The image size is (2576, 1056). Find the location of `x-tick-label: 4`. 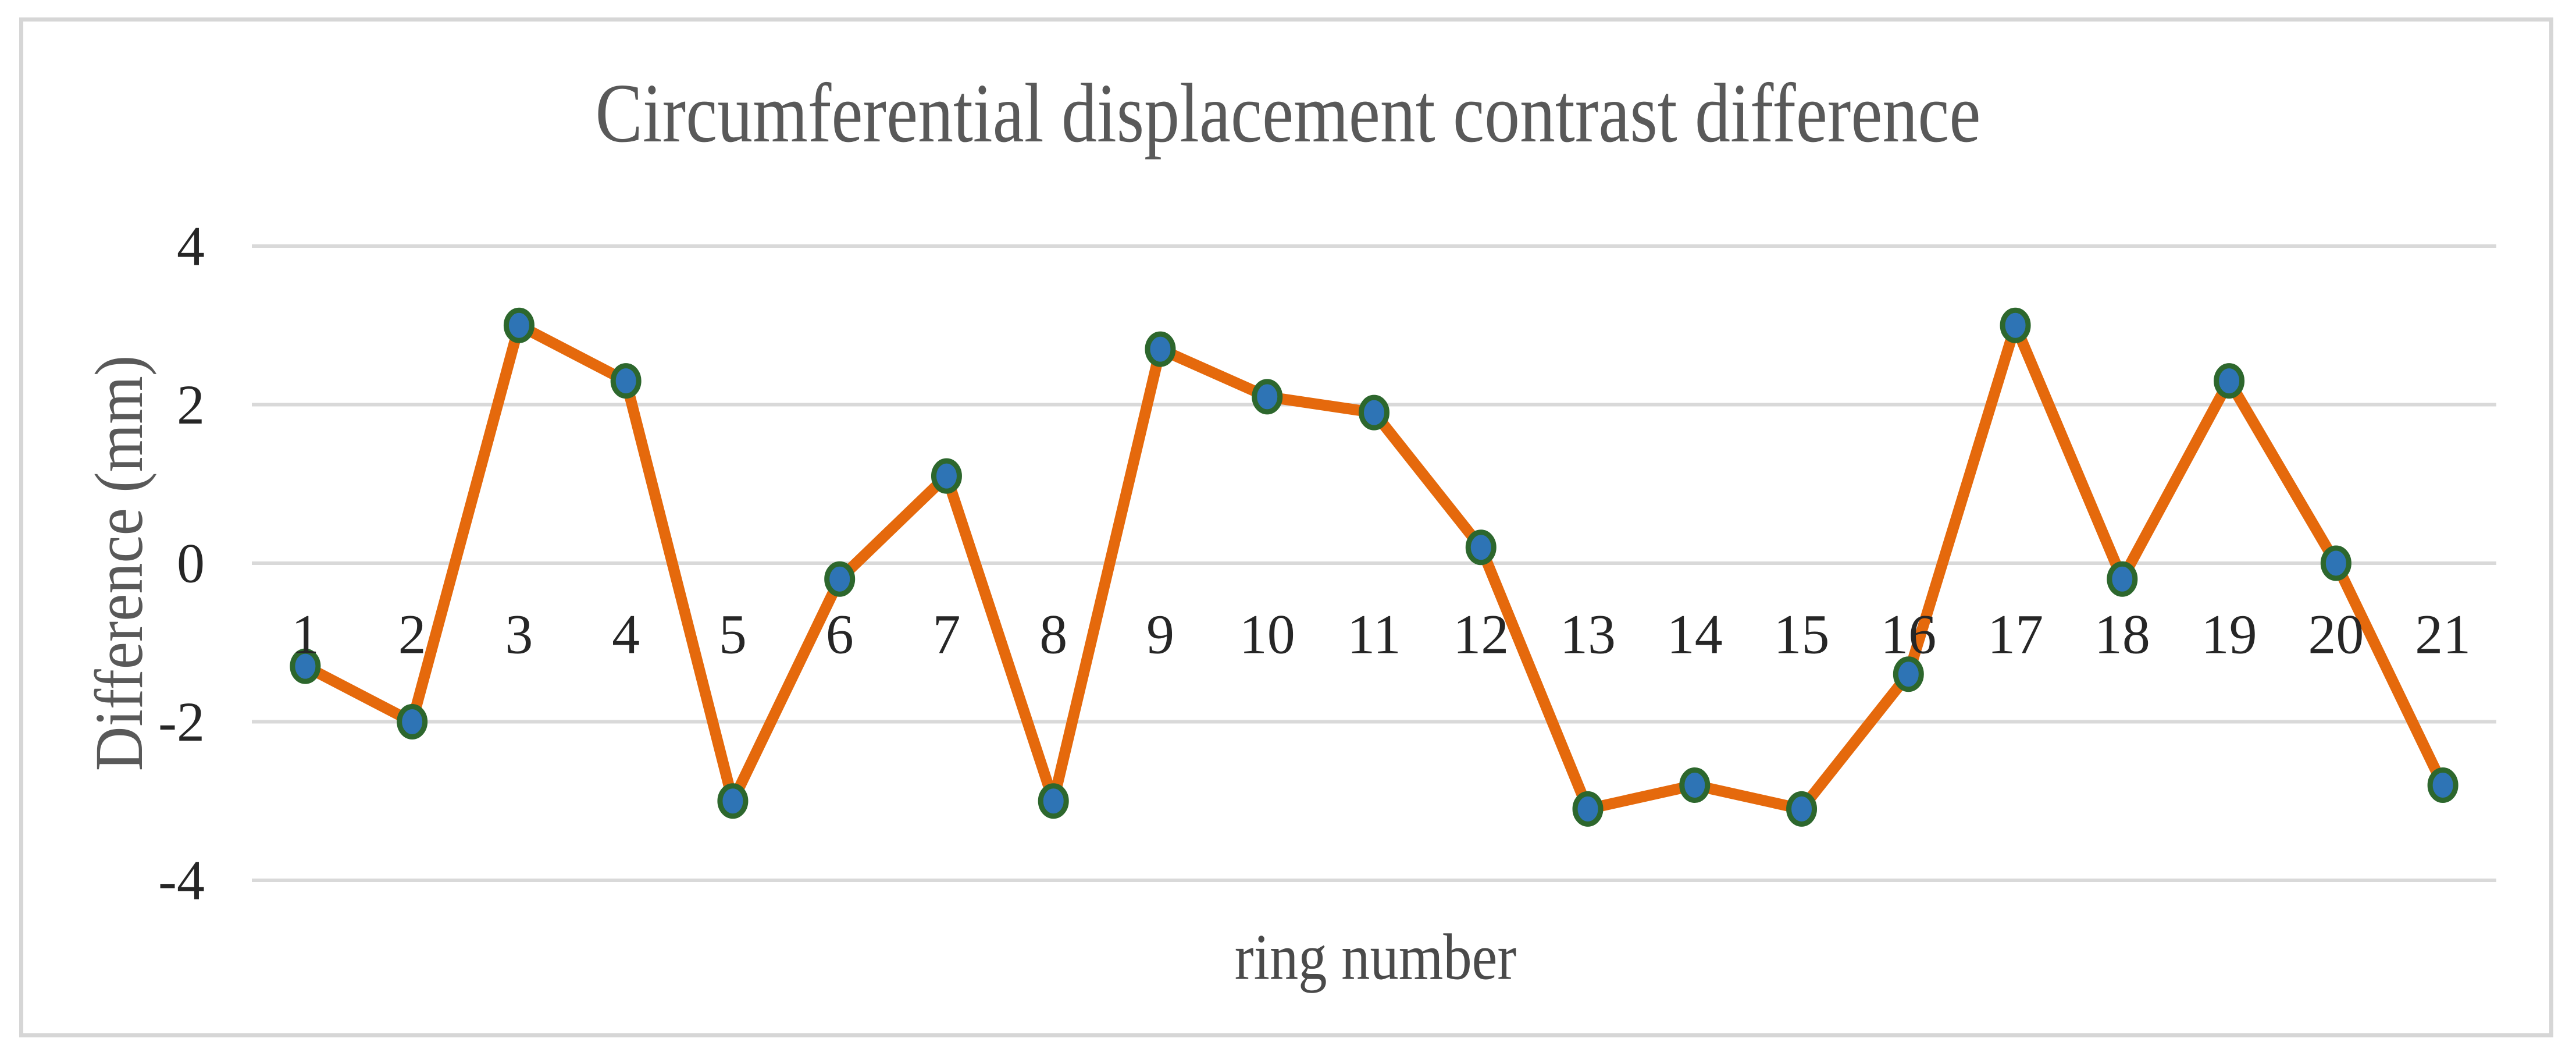

x-tick-label: 4 is located at coordinates (626, 634).